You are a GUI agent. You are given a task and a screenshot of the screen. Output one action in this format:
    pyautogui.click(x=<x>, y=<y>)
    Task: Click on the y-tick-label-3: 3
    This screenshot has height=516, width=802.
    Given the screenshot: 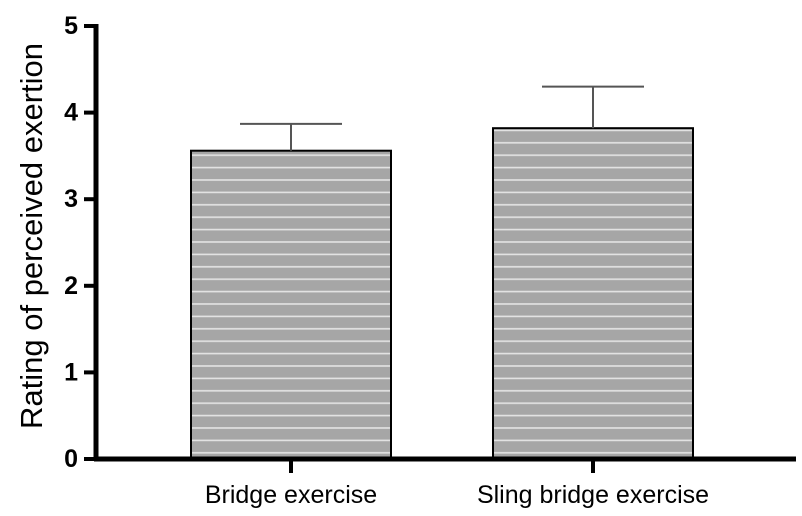 What is the action you would take?
    pyautogui.click(x=71, y=199)
    